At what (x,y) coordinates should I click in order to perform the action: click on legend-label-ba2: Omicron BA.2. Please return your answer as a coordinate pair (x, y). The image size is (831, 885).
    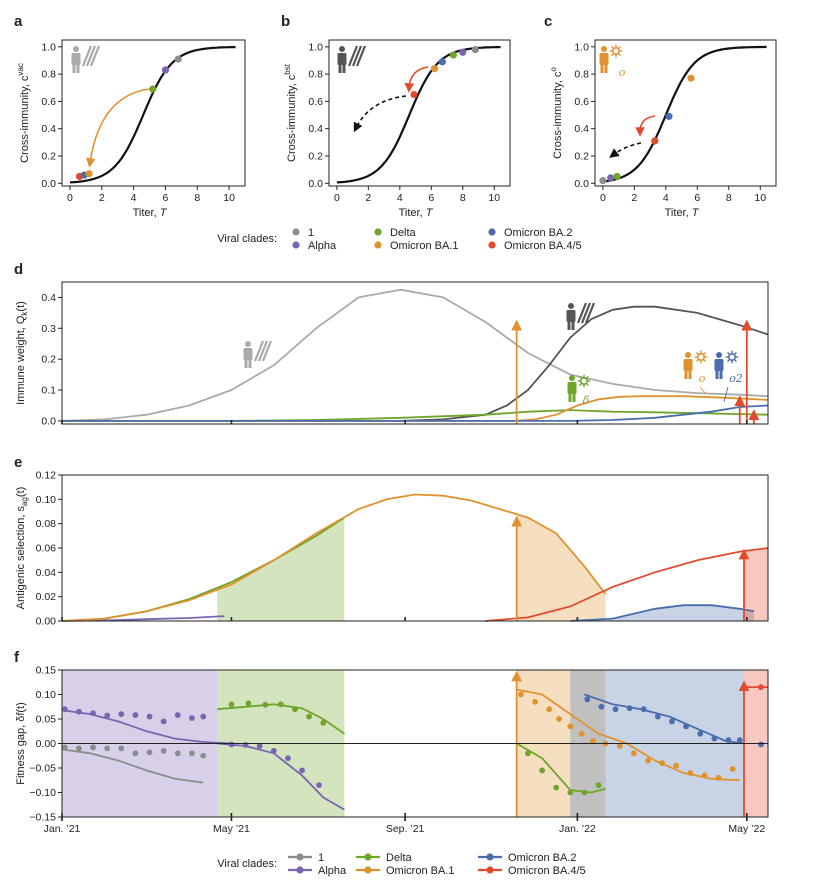
    Looking at the image, I should click on (542, 858).